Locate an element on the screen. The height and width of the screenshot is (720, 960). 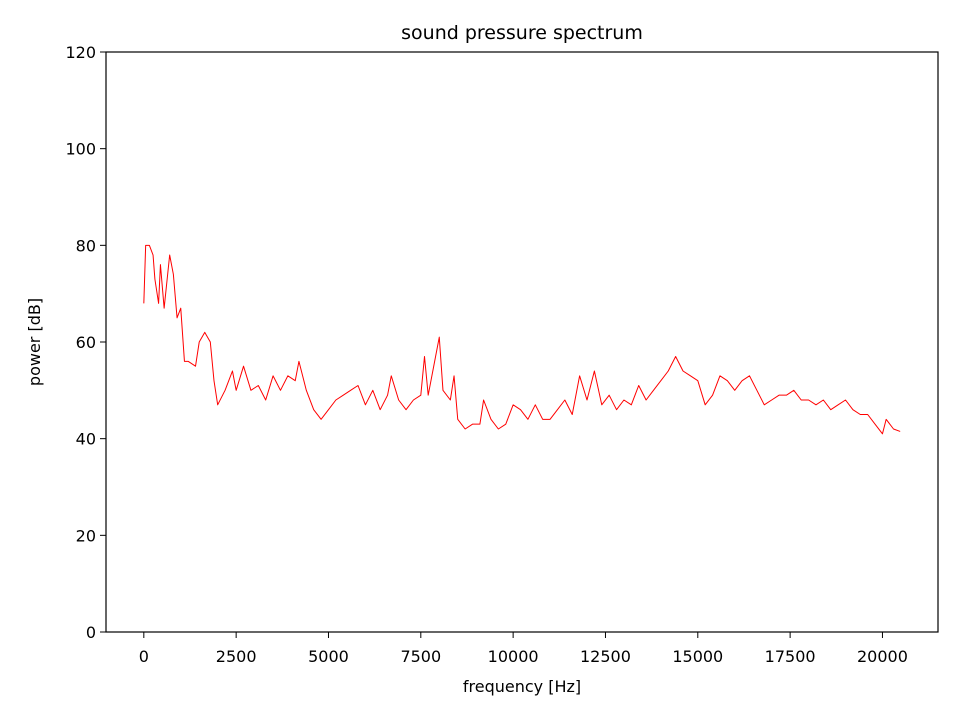
x-tick-label: 7500 is located at coordinates (420, 656).